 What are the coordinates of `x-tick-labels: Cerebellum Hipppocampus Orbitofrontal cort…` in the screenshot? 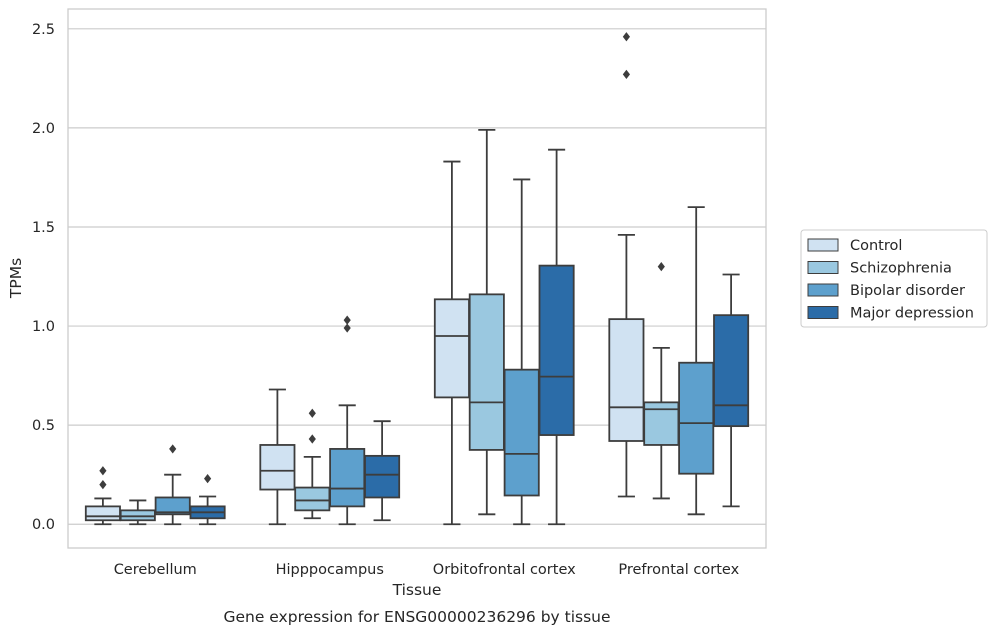 It's located at (427, 570).